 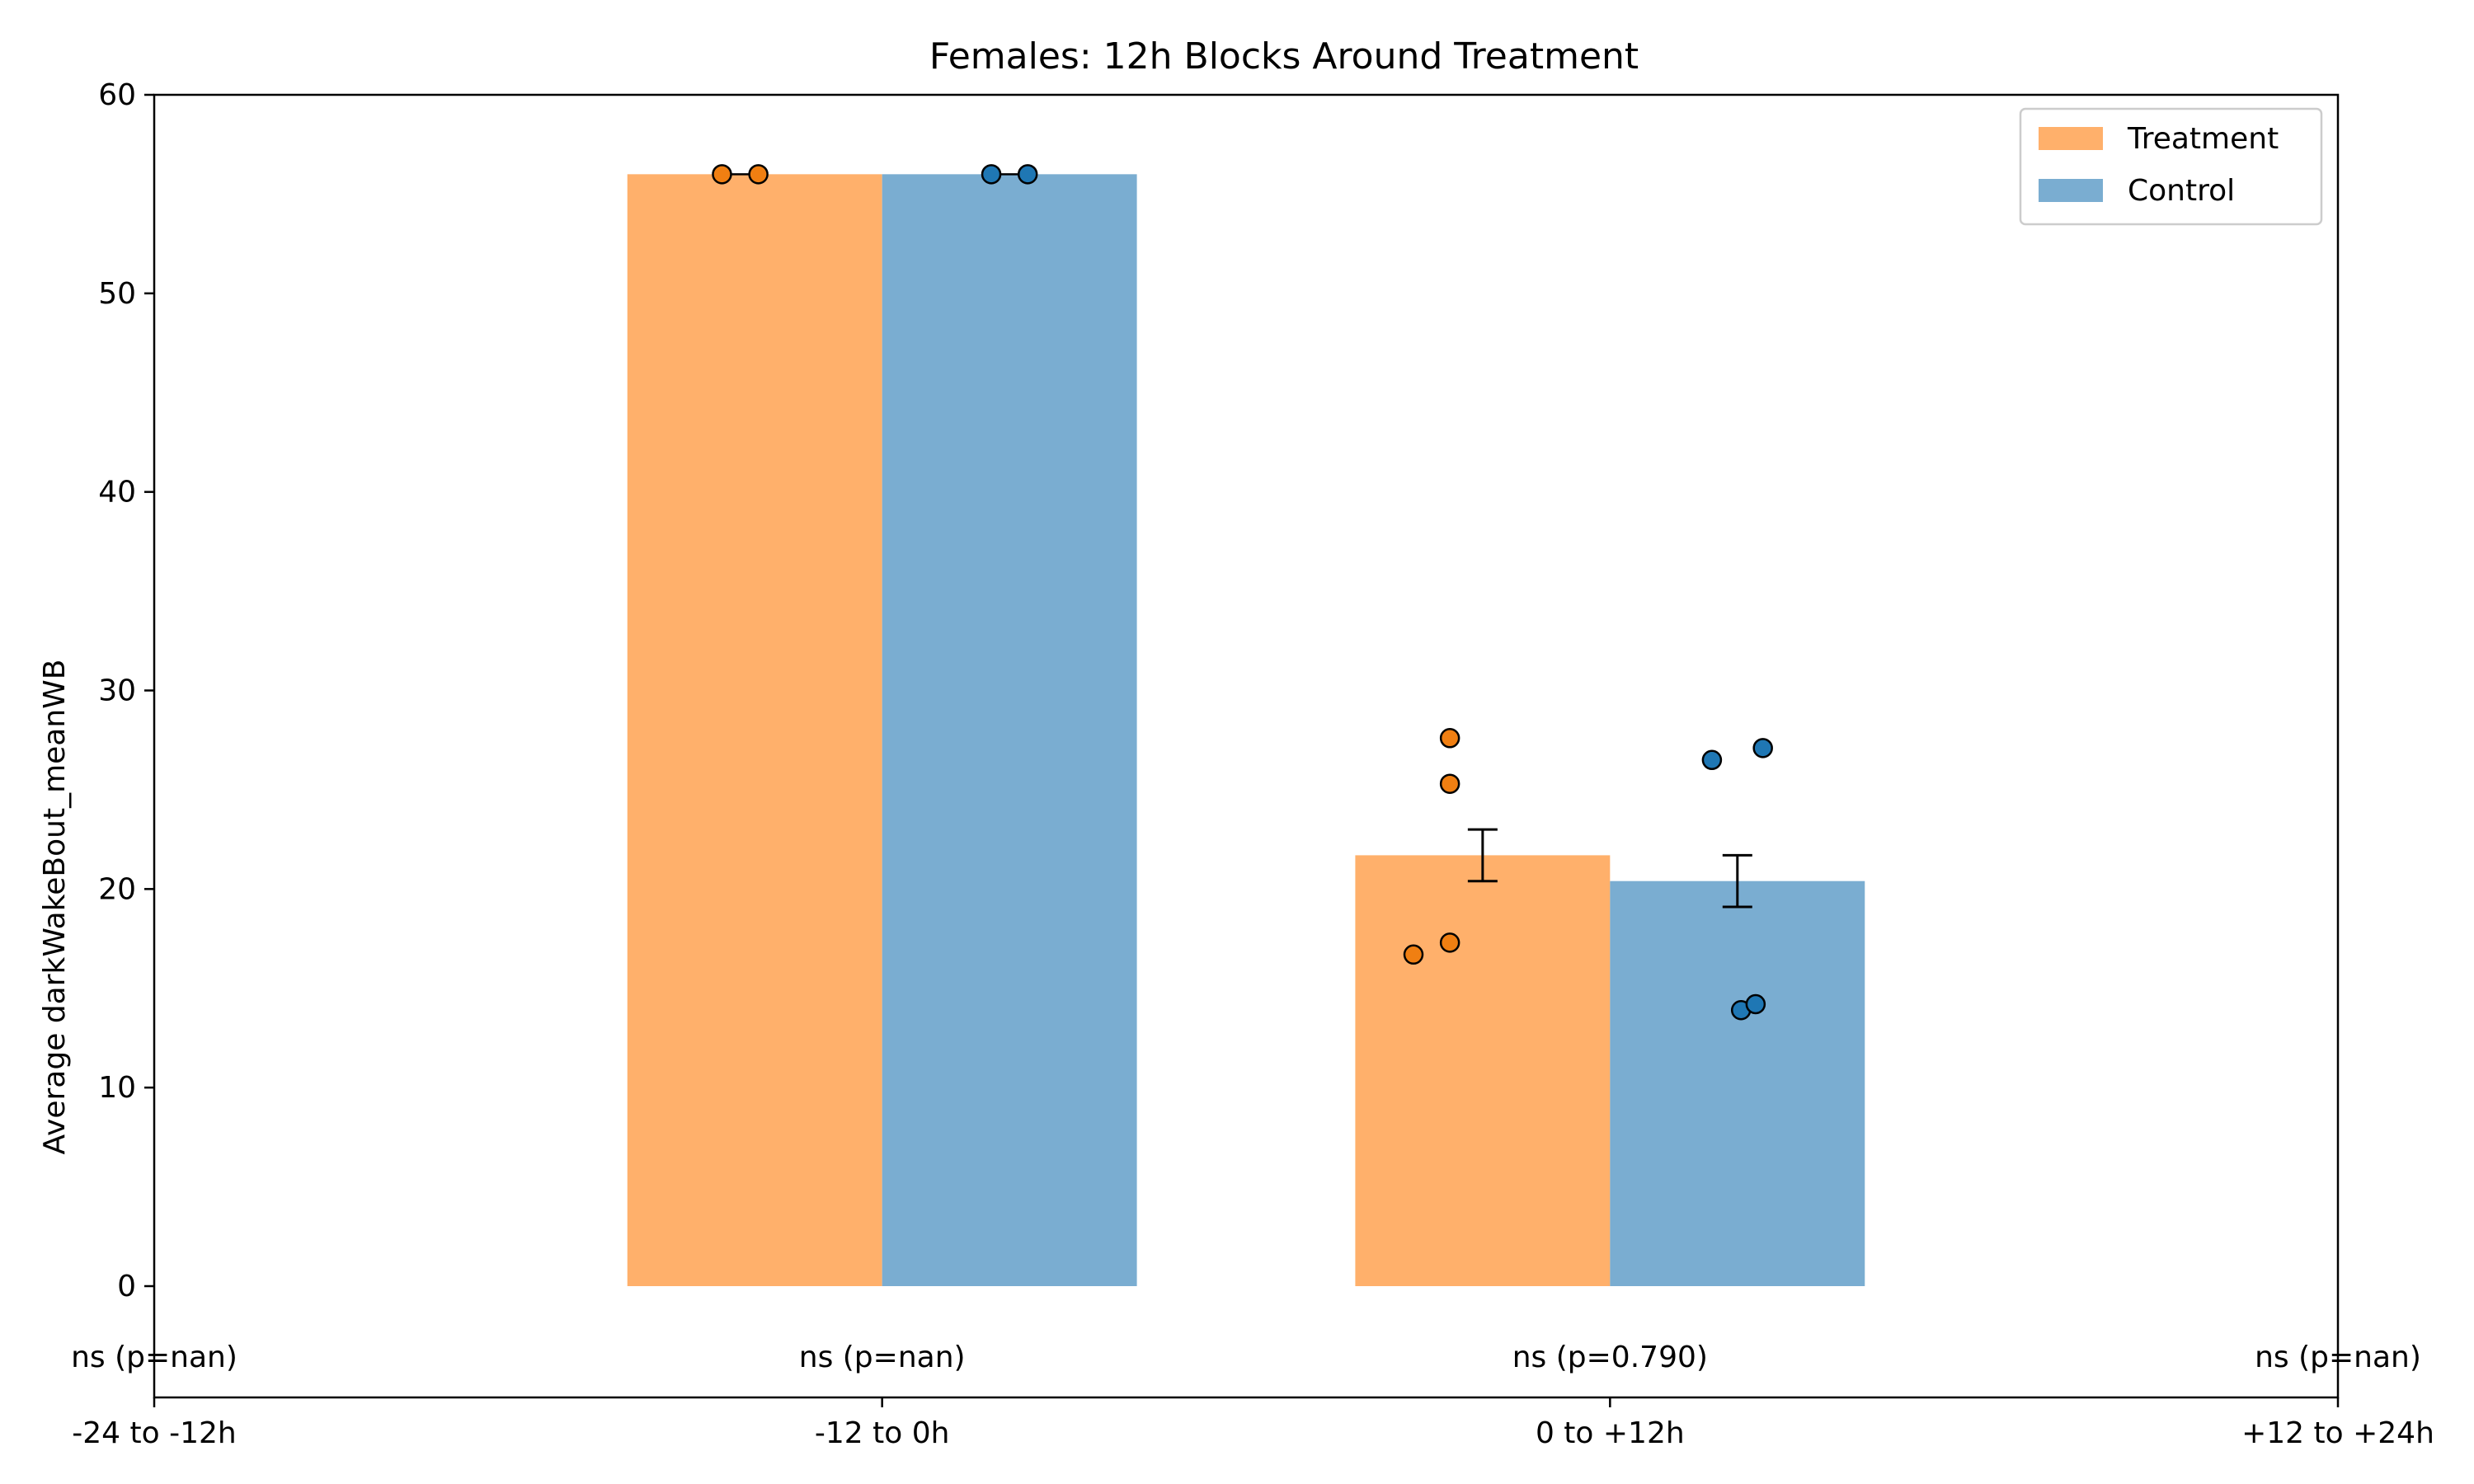 I want to click on y-tick-label-60: 60, so click(x=117, y=95).